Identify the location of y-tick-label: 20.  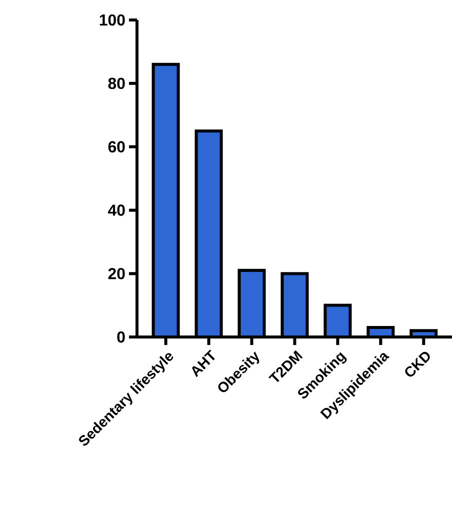
(116, 274).